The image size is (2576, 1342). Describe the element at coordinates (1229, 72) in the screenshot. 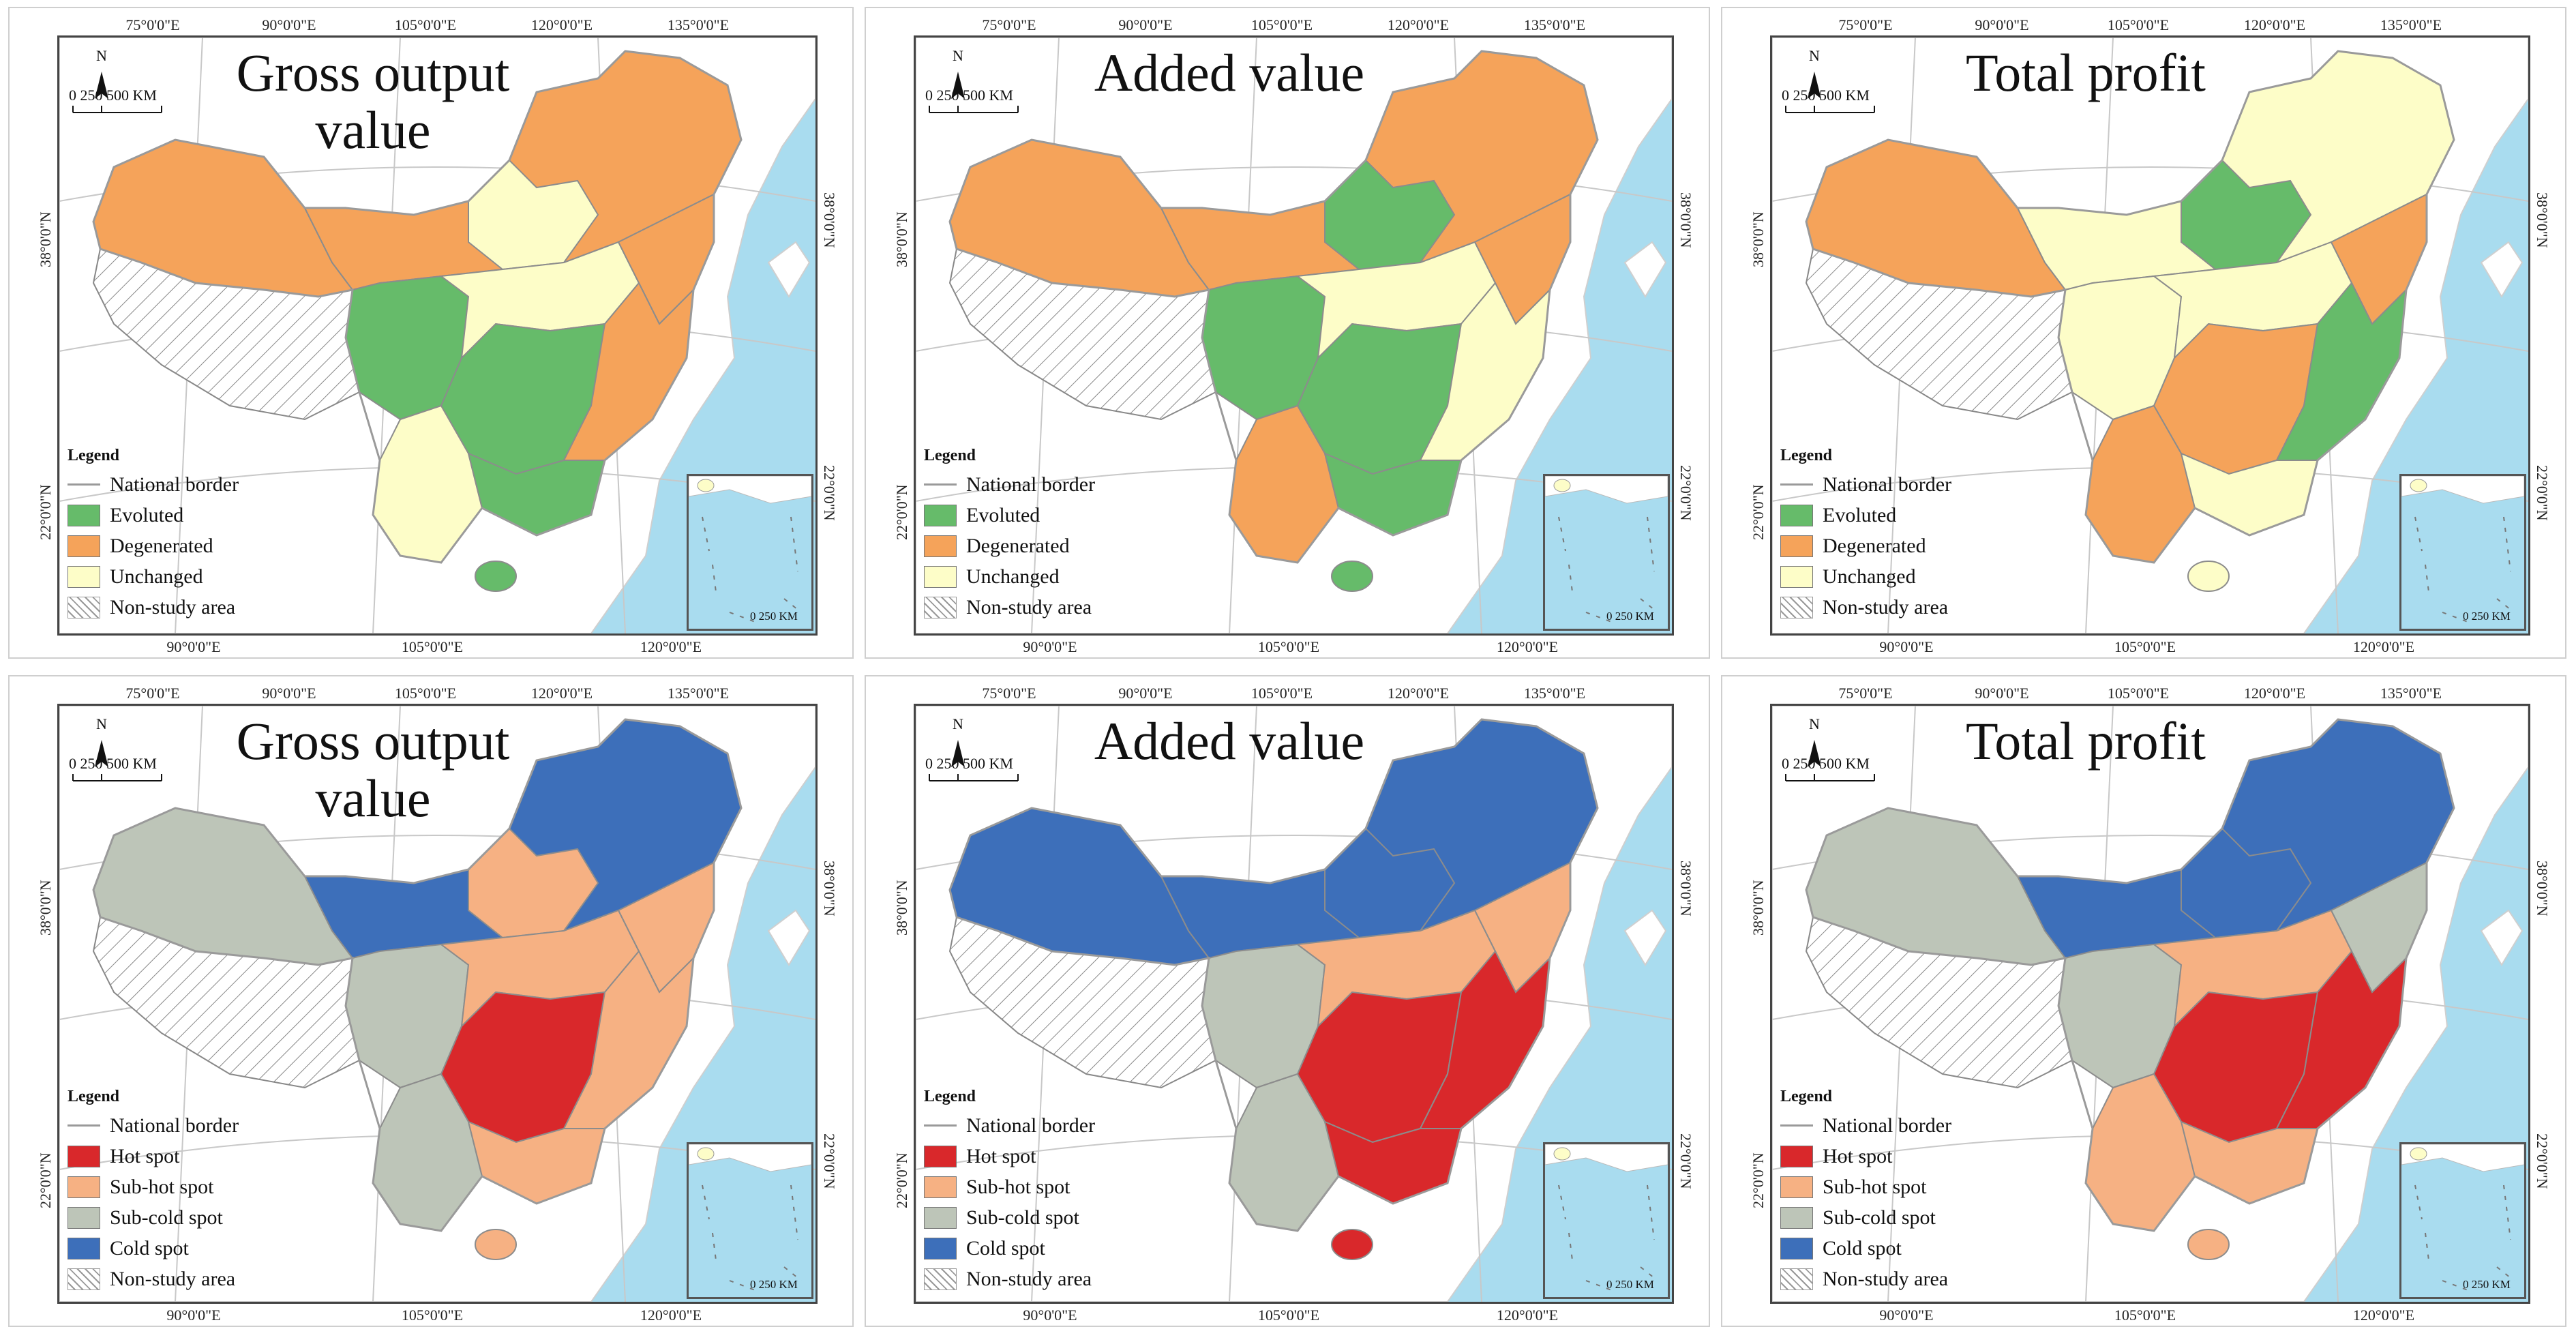

I see `map-title: Added value` at that location.